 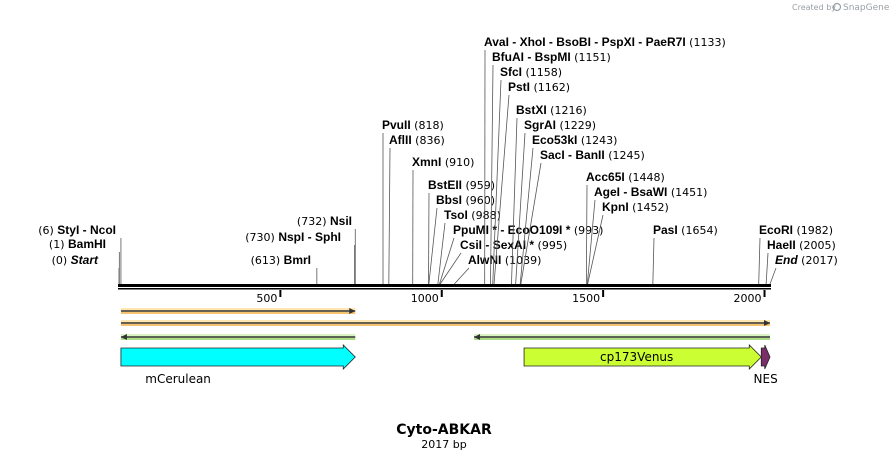 I want to click on site-label: (613) BmrI, so click(x=281, y=260).